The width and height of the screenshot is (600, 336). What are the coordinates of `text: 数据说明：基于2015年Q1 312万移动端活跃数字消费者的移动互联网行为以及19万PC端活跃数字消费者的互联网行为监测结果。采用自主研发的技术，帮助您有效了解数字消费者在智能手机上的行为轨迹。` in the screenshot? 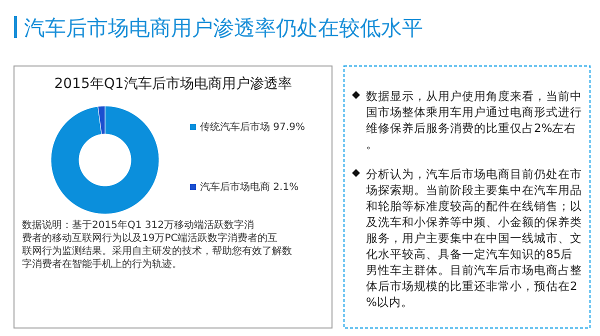 It's located at (157, 244).